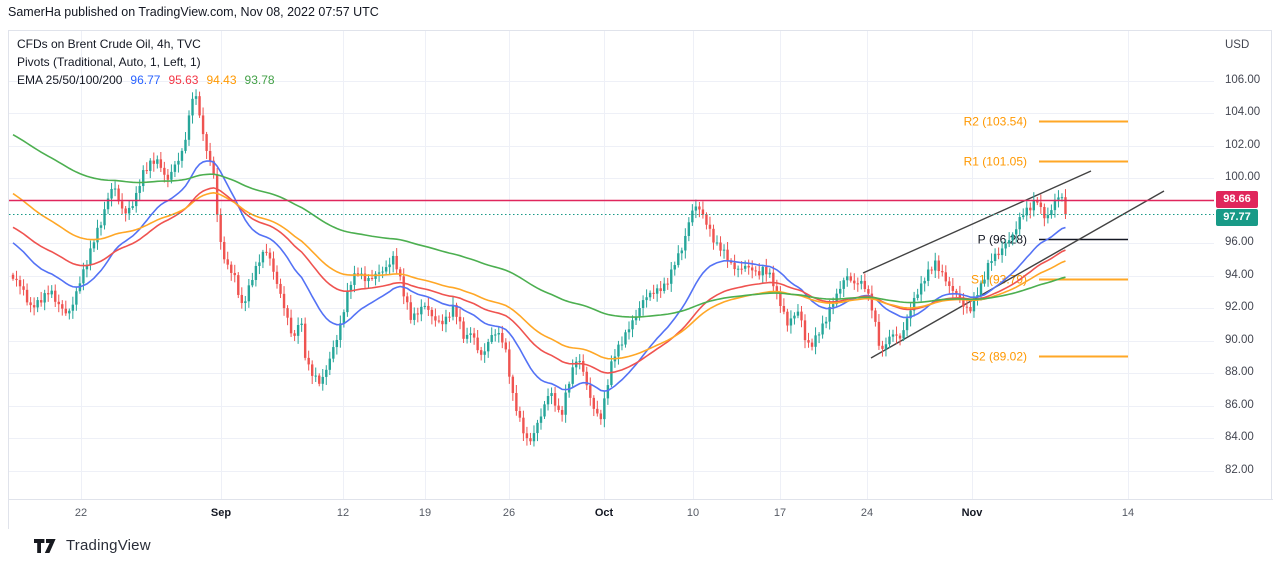  Describe the element at coordinates (221, 513) in the screenshot. I see `time-axis-label: Sep` at that location.